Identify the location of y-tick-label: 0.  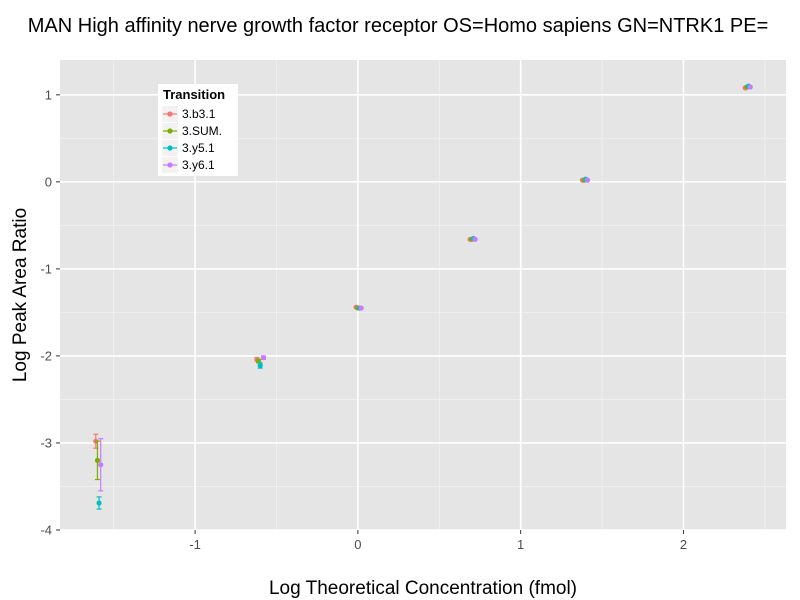
(48, 181).